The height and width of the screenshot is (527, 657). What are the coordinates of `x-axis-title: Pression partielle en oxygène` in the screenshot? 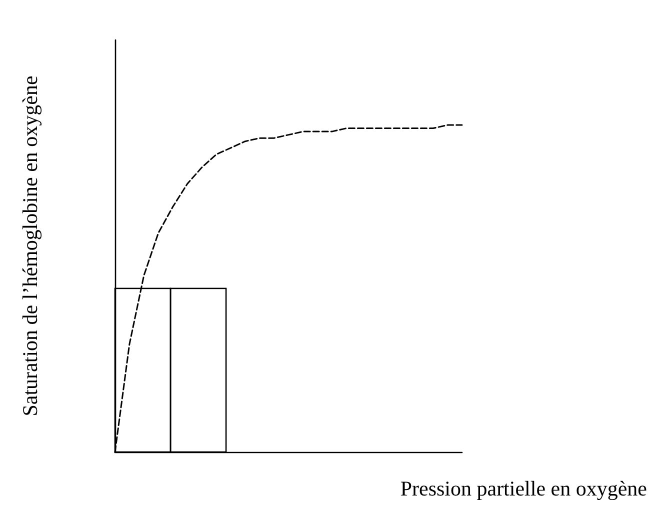 It's located at (524, 488).